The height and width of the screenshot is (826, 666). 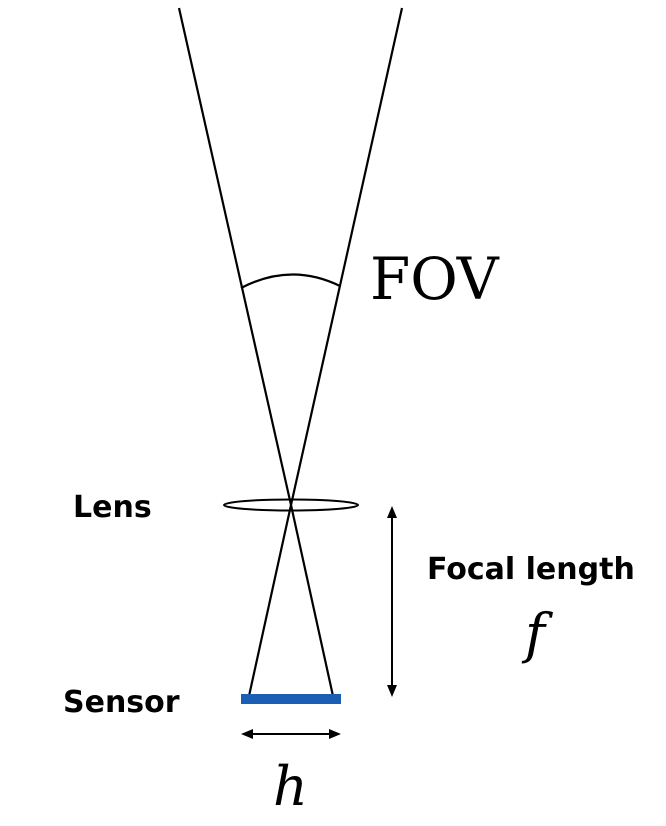 What do you see at coordinates (346, 256) in the screenshot?
I see `fov-ray-right` at bounding box center [346, 256].